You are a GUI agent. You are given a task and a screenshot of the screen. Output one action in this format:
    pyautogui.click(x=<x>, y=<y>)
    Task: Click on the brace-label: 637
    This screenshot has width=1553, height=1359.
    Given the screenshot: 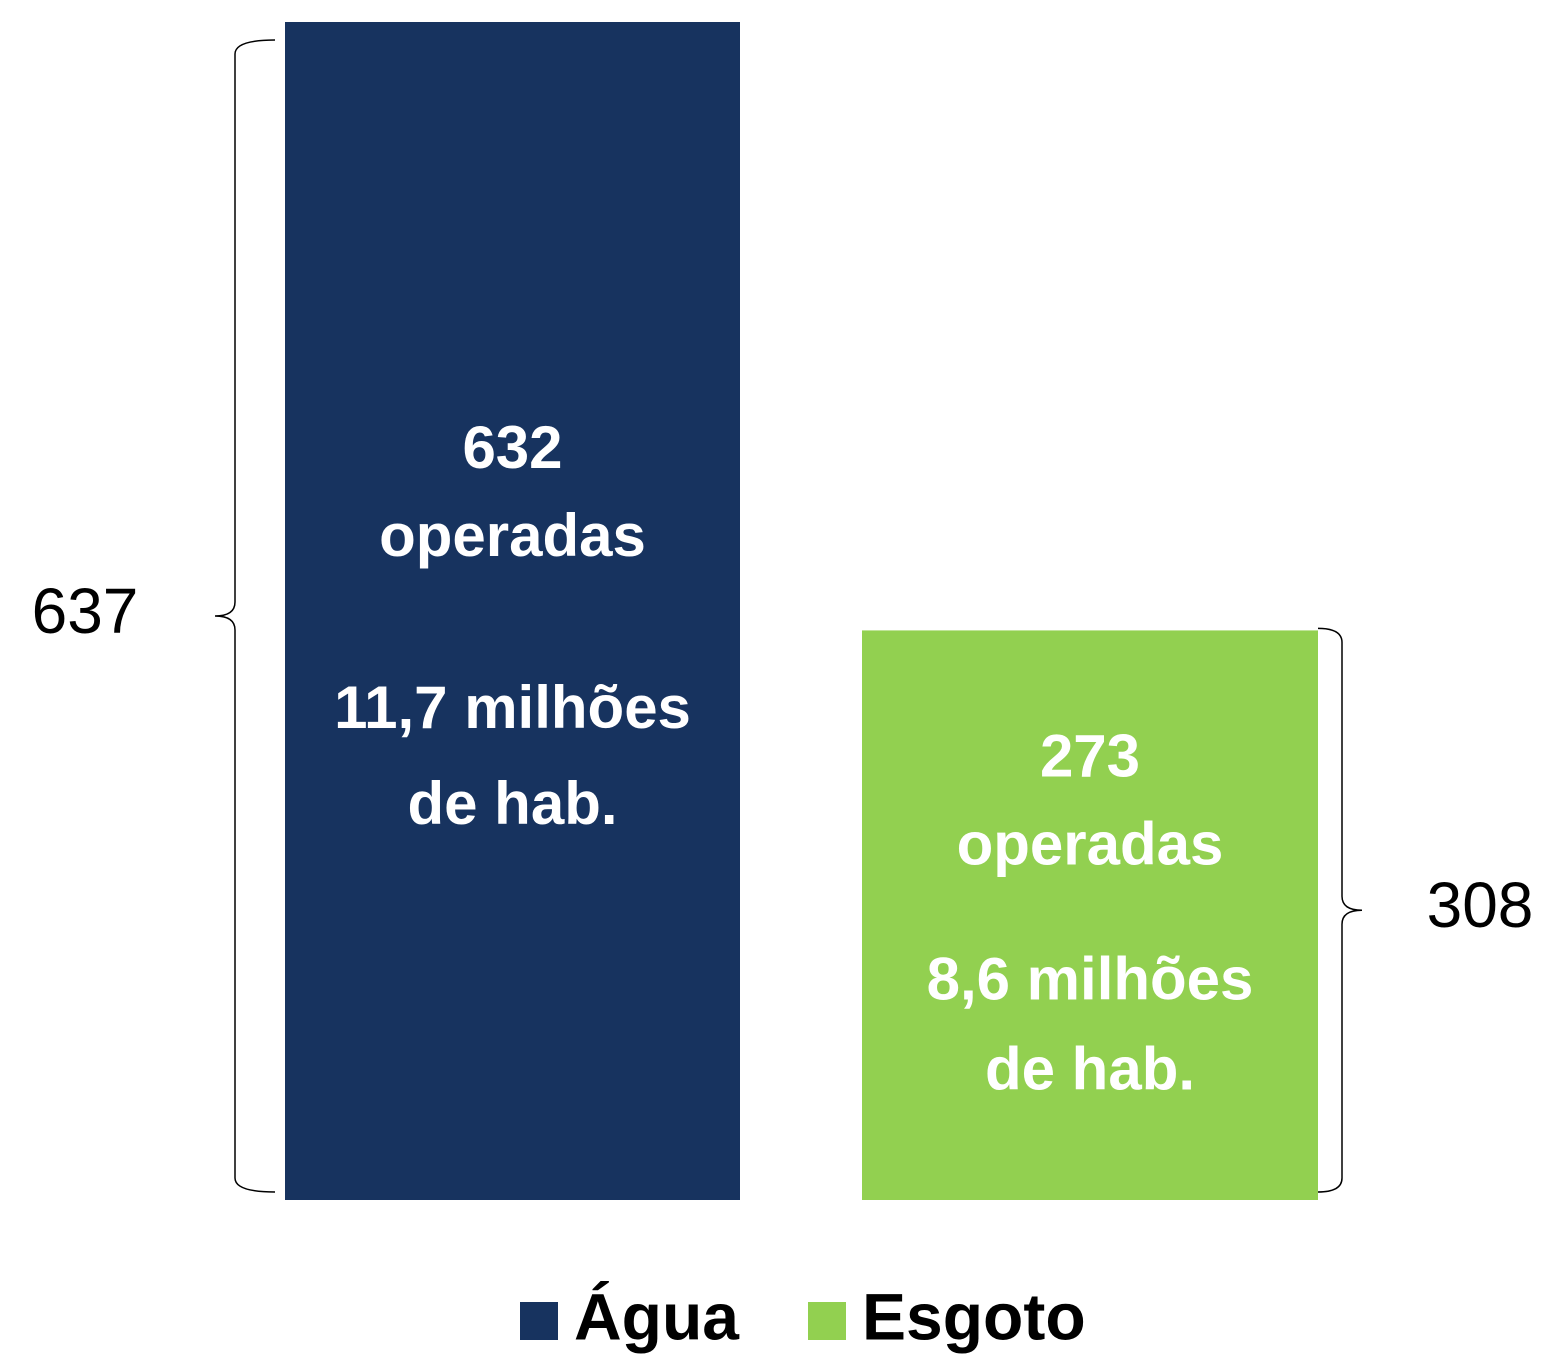 What is the action you would take?
    pyautogui.click(x=85, y=611)
    